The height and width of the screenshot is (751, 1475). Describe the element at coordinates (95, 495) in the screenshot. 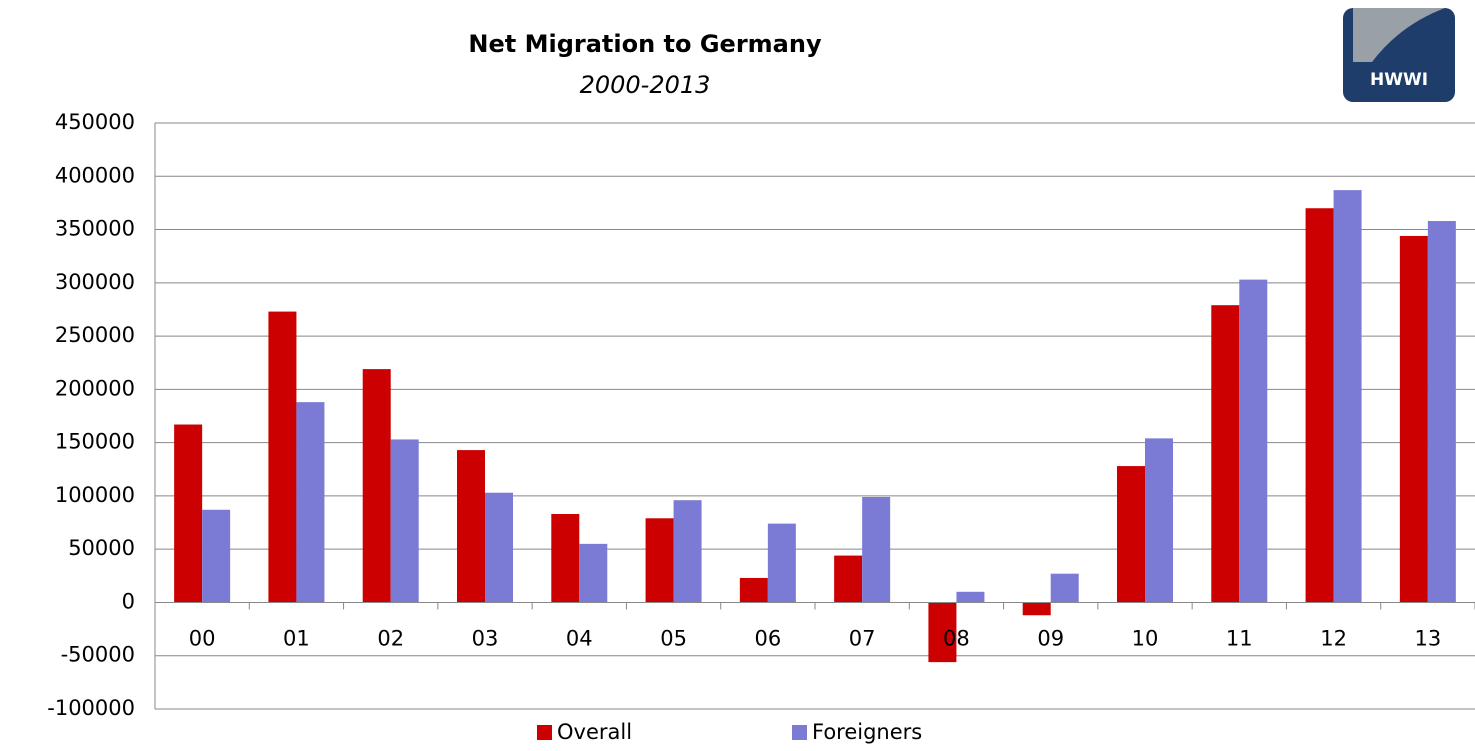

I see `y-tick-label: 100000` at that location.